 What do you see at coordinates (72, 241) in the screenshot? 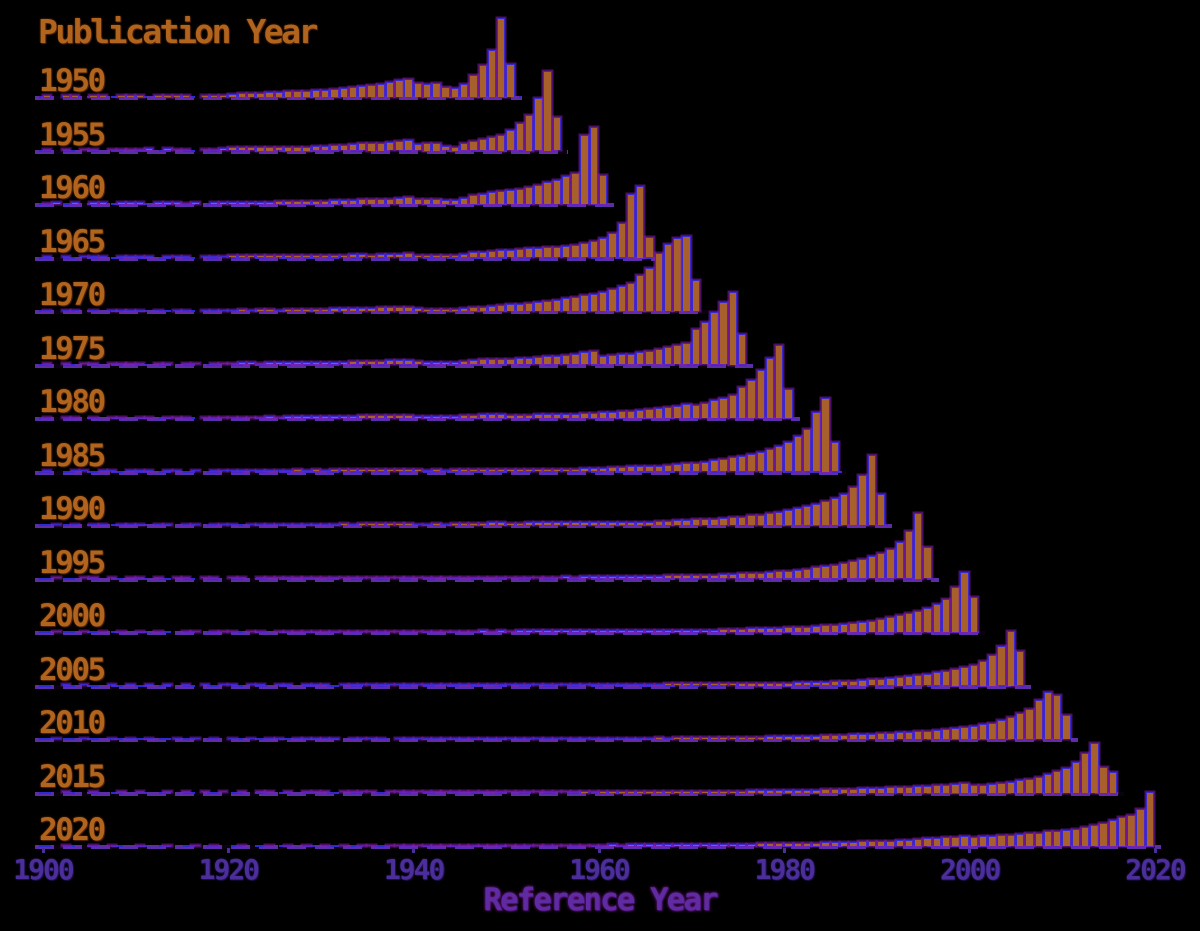
I see `row-label-1965: 1965` at bounding box center [72, 241].